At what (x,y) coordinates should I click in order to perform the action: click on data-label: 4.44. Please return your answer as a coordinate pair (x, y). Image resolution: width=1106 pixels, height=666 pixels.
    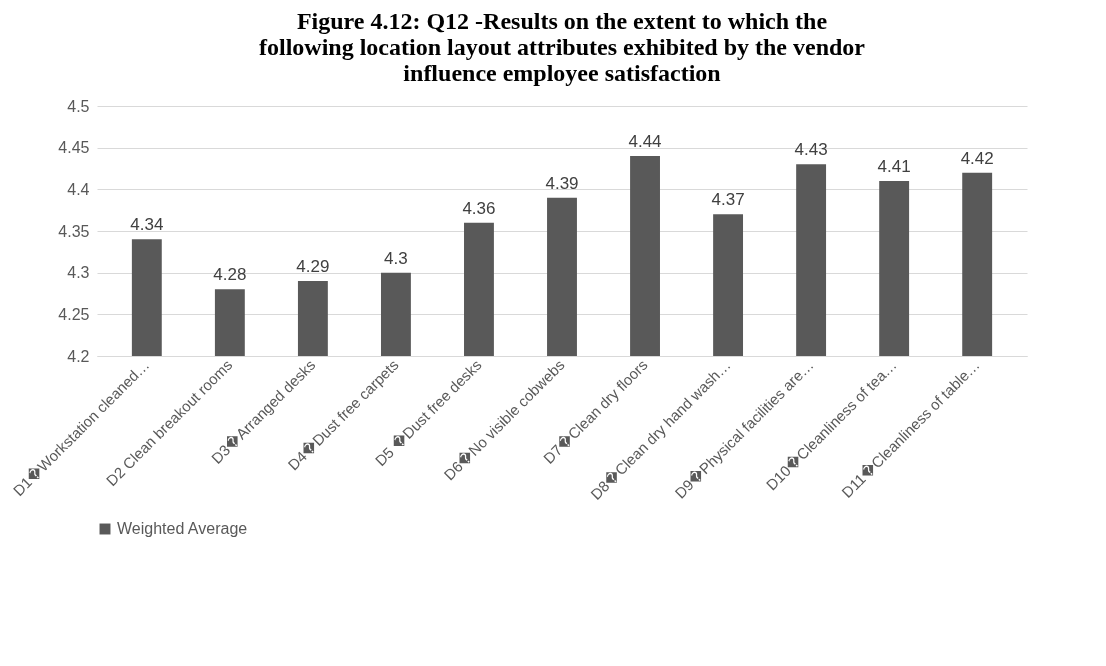
    Looking at the image, I should click on (645, 141).